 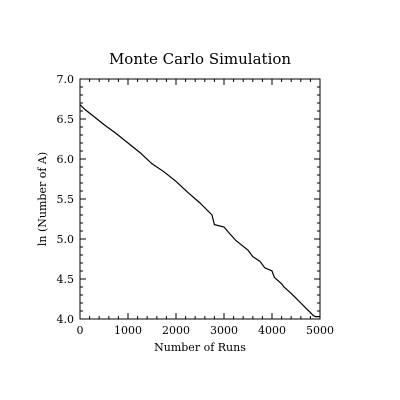 What do you see at coordinates (42, 199) in the screenshot?
I see `y-axis-title: ln (Number of A)` at bounding box center [42, 199].